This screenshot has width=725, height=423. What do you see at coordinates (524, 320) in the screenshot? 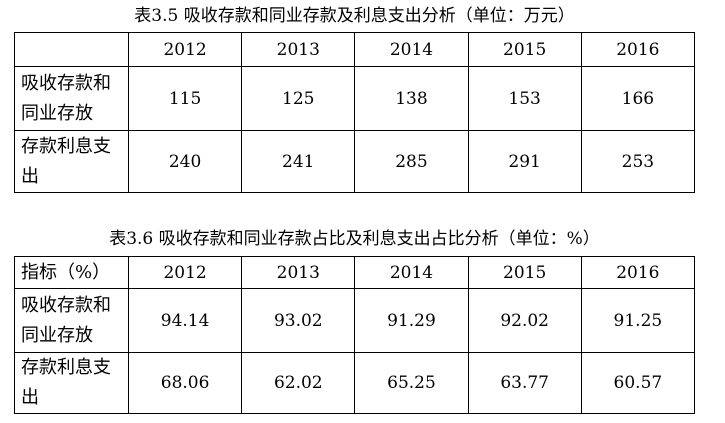
I see `value-cell: 92.02` at bounding box center [524, 320].